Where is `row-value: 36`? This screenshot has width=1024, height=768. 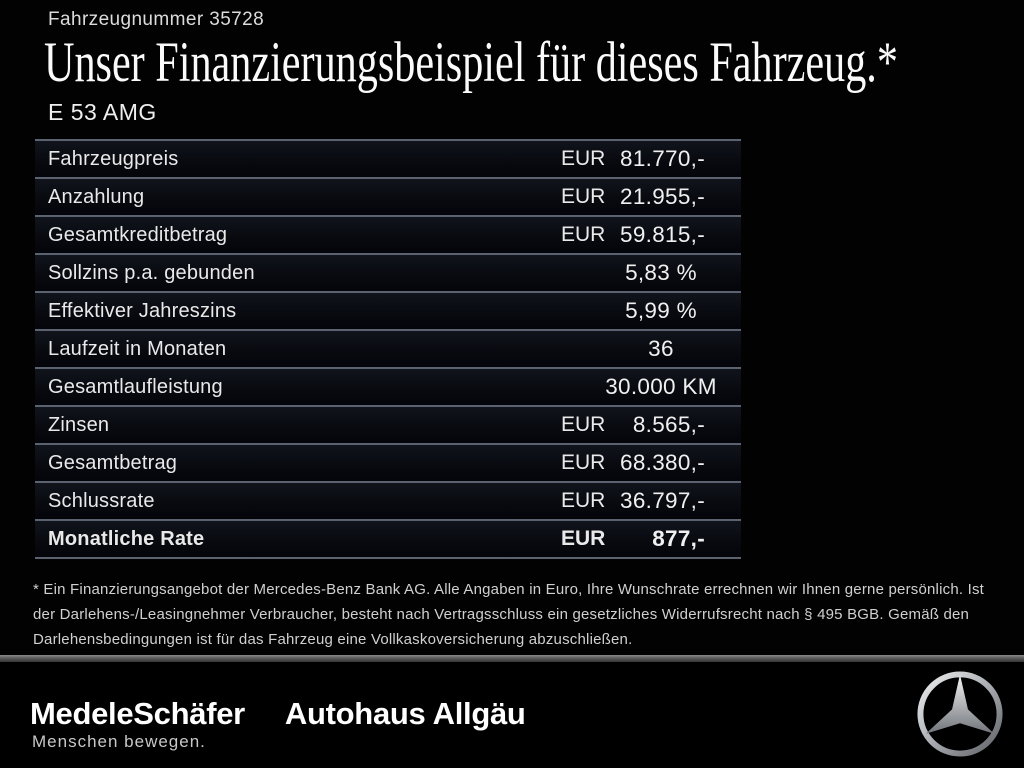 row-value: 36 is located at coordinates (661, 348).